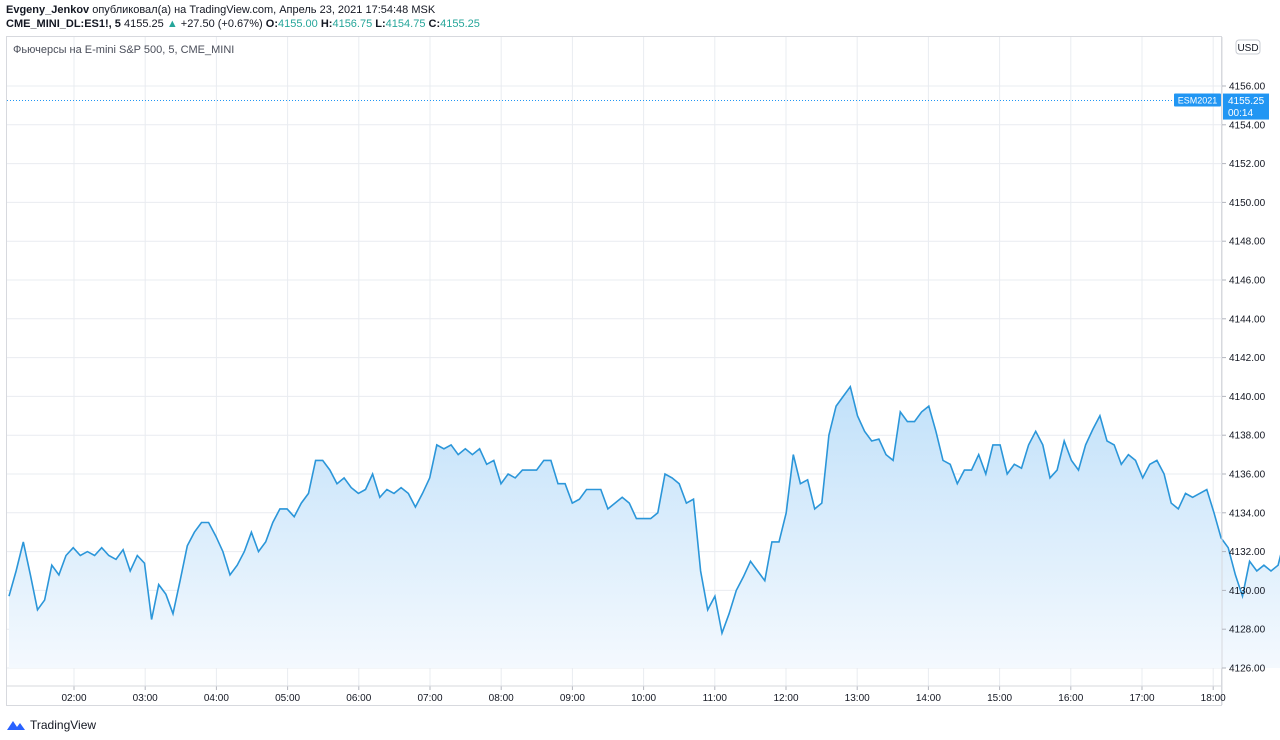  I want to click on price-tick-label: 4152.00, so click(1247, 164).